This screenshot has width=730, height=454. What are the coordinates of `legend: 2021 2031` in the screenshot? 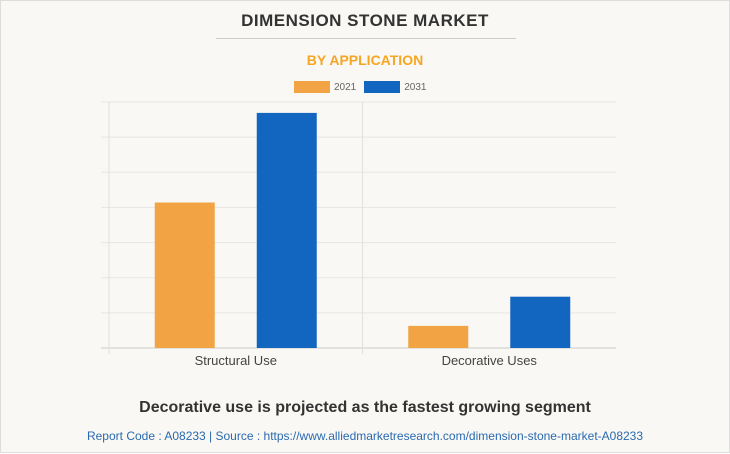 It's located at (360, 87).